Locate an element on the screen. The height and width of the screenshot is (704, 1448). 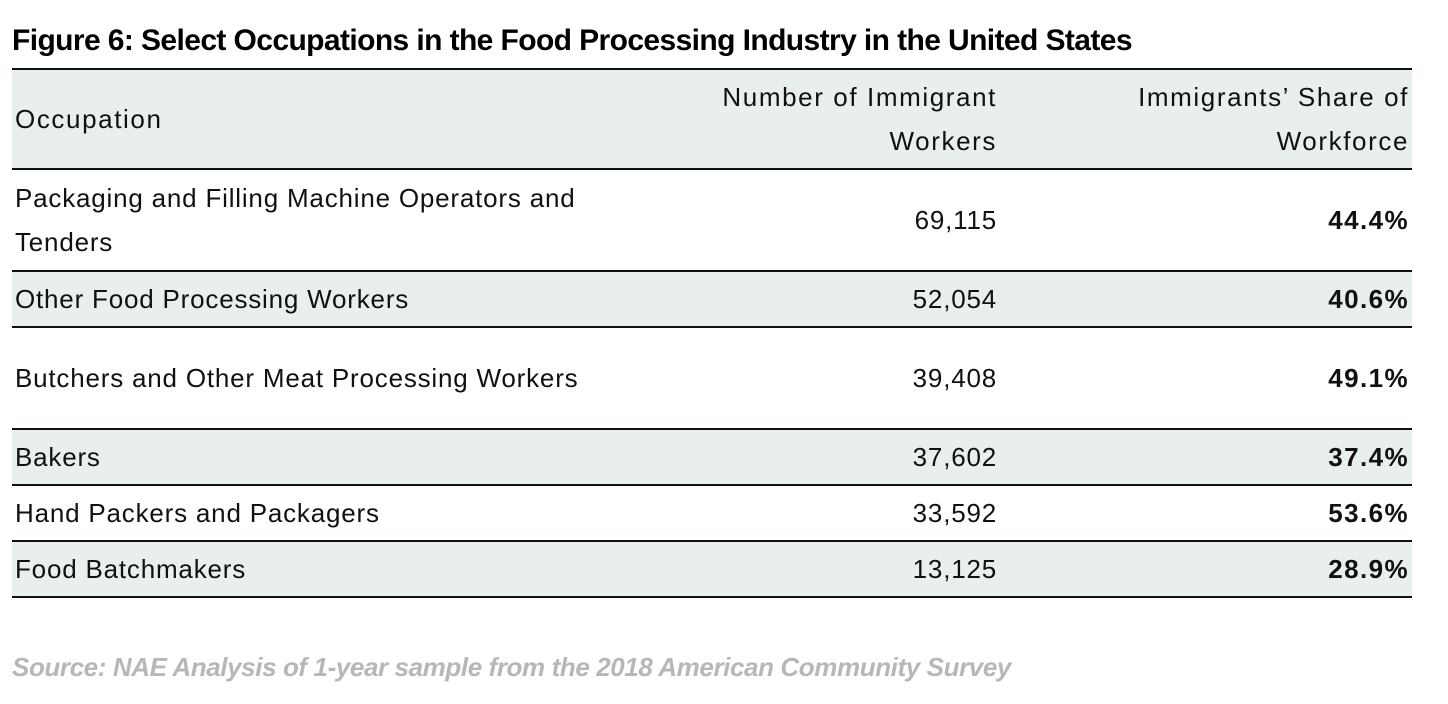
workers-cell: 13,125 is located at coordinates (954, 569).